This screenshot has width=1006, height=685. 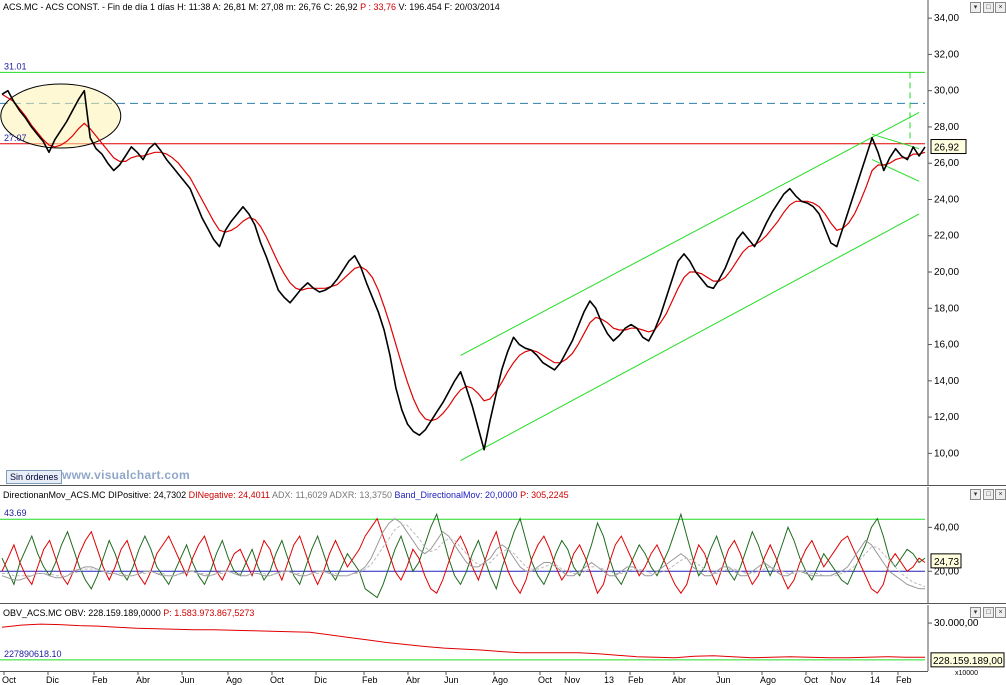 I want to click on dm-last-box, so click(x=946, y=561).